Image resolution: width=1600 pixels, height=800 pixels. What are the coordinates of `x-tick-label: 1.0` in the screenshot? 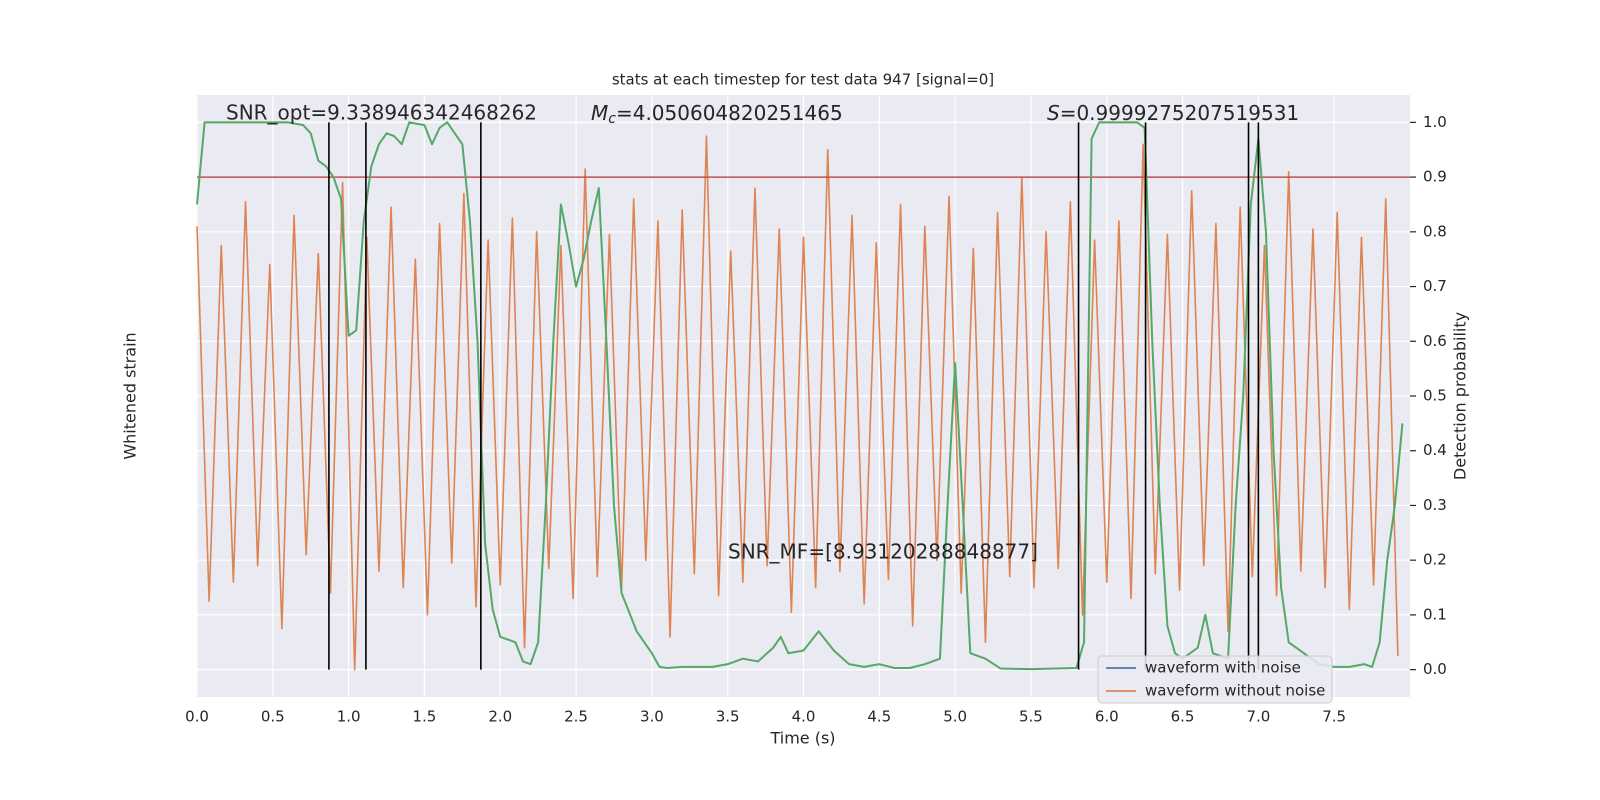 It's located at (349, 717).